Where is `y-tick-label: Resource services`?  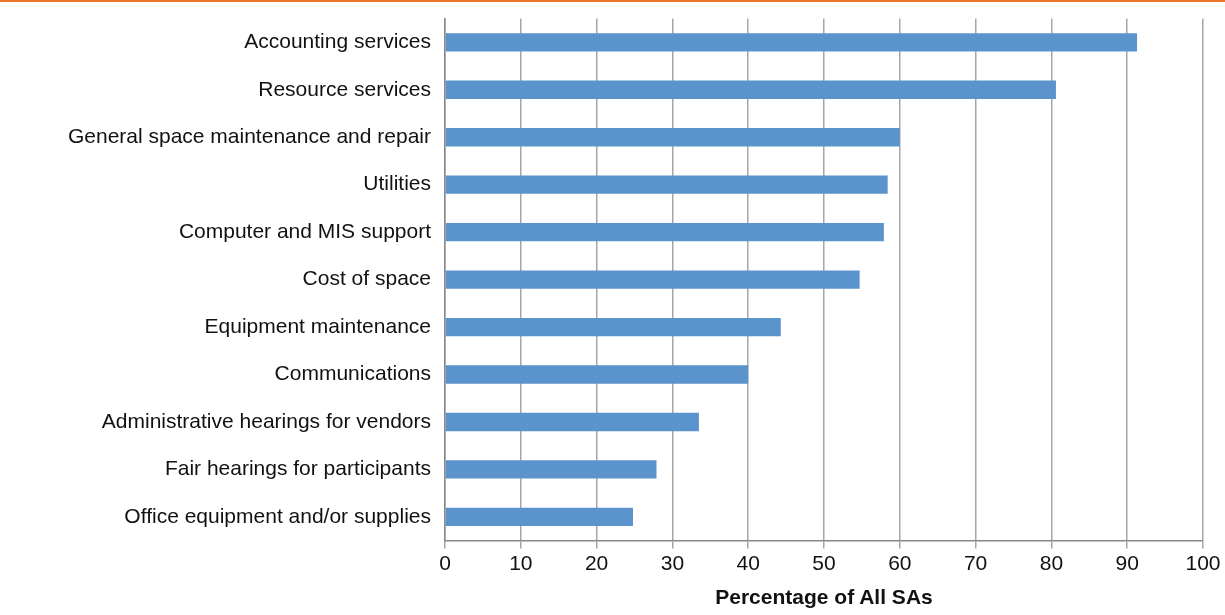
y-tick-label: Resource services is located at coordinates (344, 88).